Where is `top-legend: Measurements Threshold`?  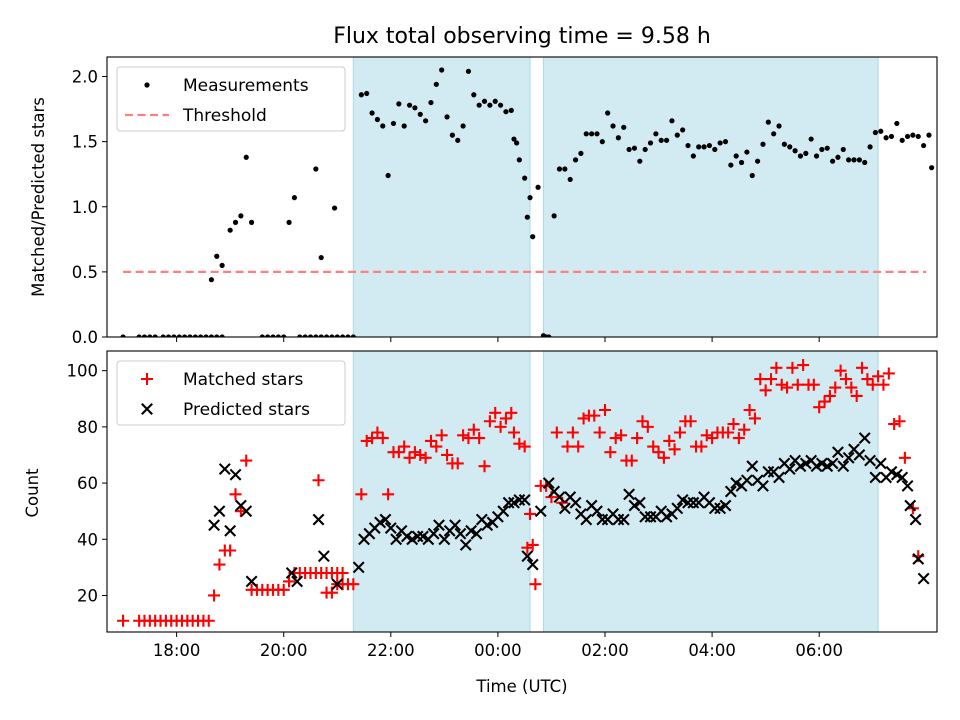
top-legend: Measurements Threshold is located at coordinates (231, 99).